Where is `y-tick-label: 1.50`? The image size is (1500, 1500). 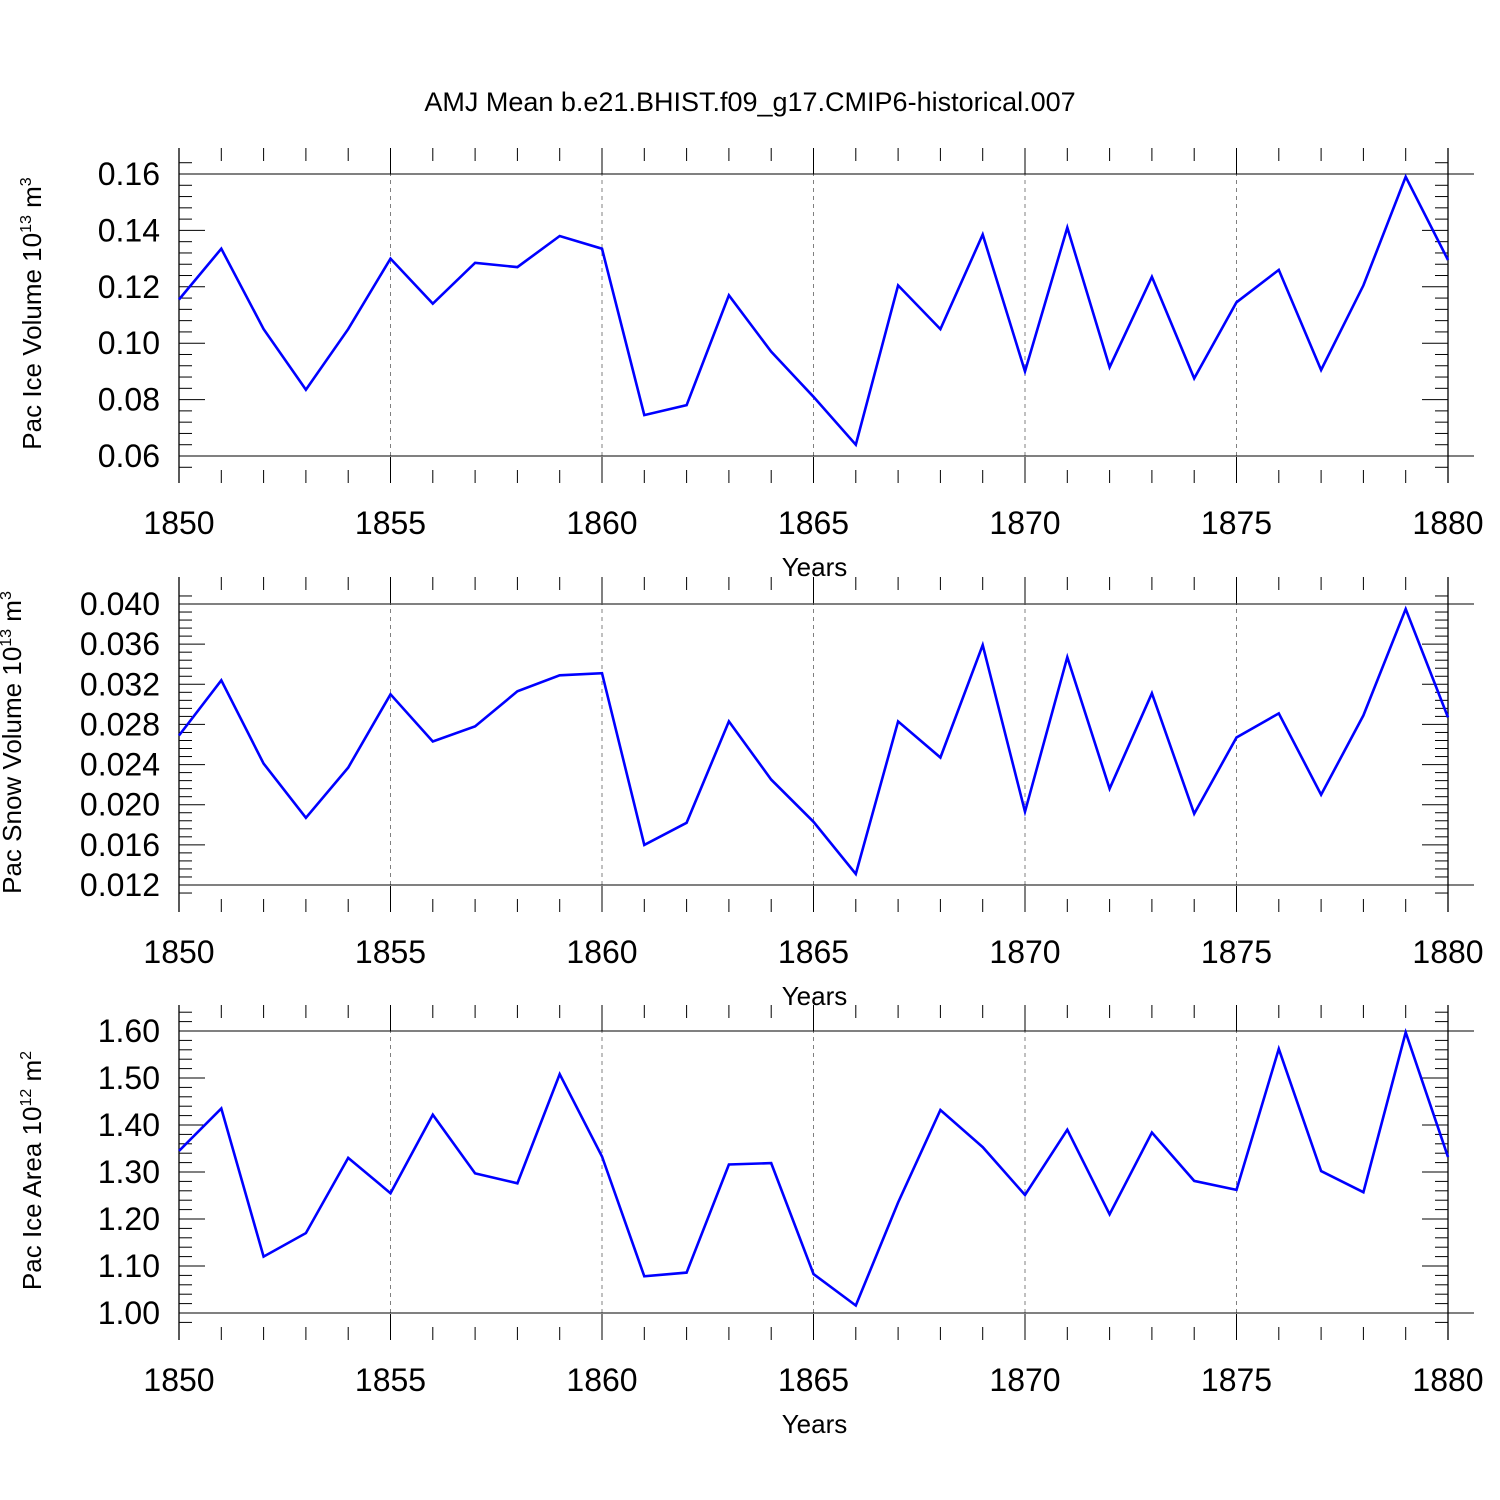 y-tick-label: 1.50 is located at coordinates (129, 1078).